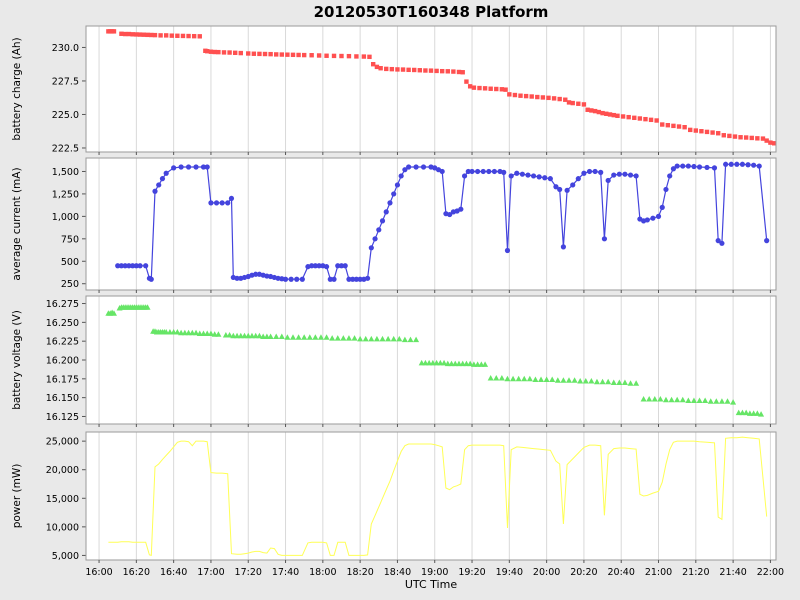 This screenshot has width=800, height=600. Describe the element at coordinates (471, 572) in the screenshot. I see `x-tick-label: 19:20` at that location.